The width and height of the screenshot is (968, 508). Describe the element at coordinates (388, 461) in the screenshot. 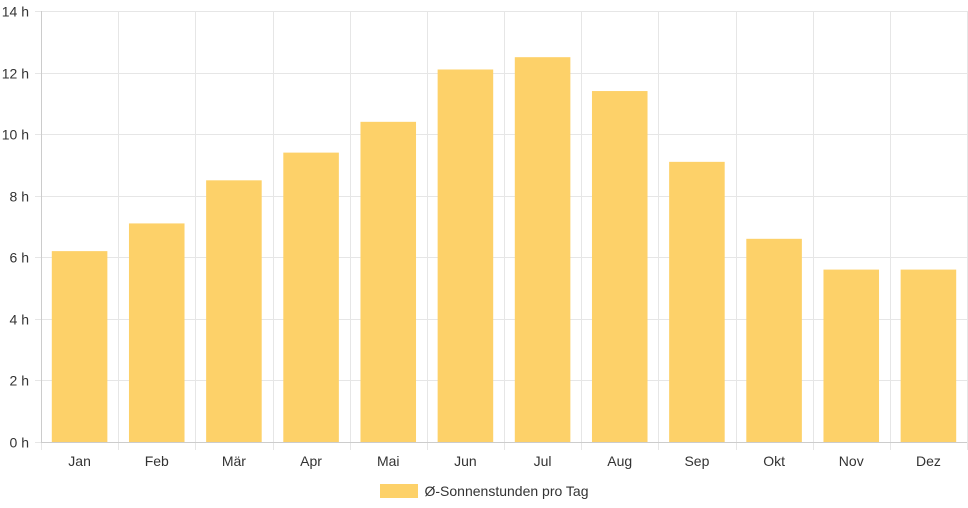

I see `x-tick-label: Mai` at that location.